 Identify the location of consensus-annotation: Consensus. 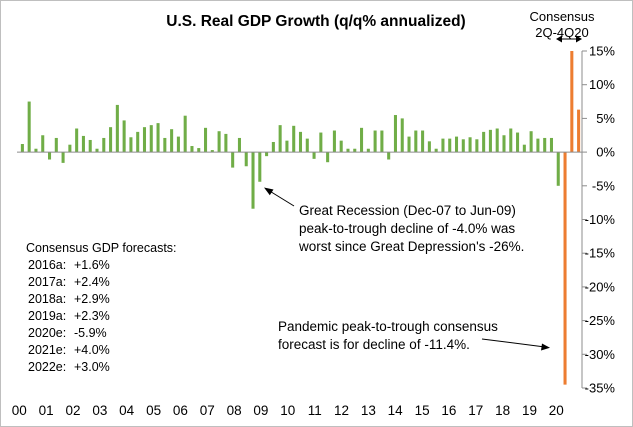
(562, 16).